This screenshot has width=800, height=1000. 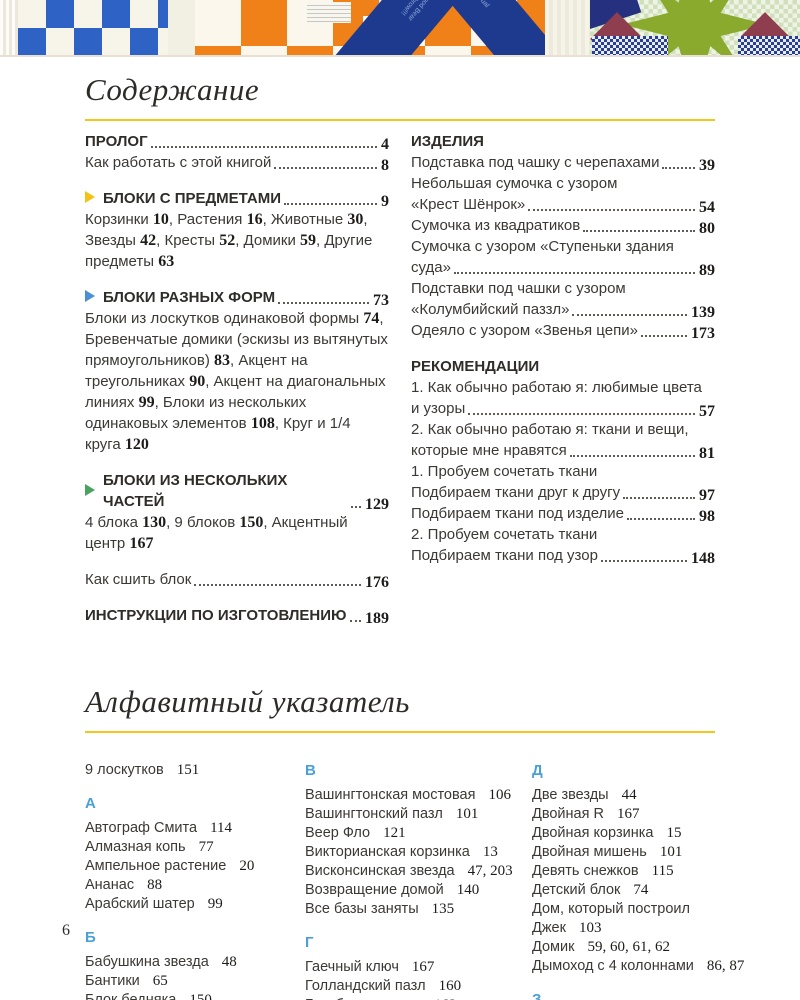 I want to click on index-entry-line: Джек 103, so click(x=567, y=928).